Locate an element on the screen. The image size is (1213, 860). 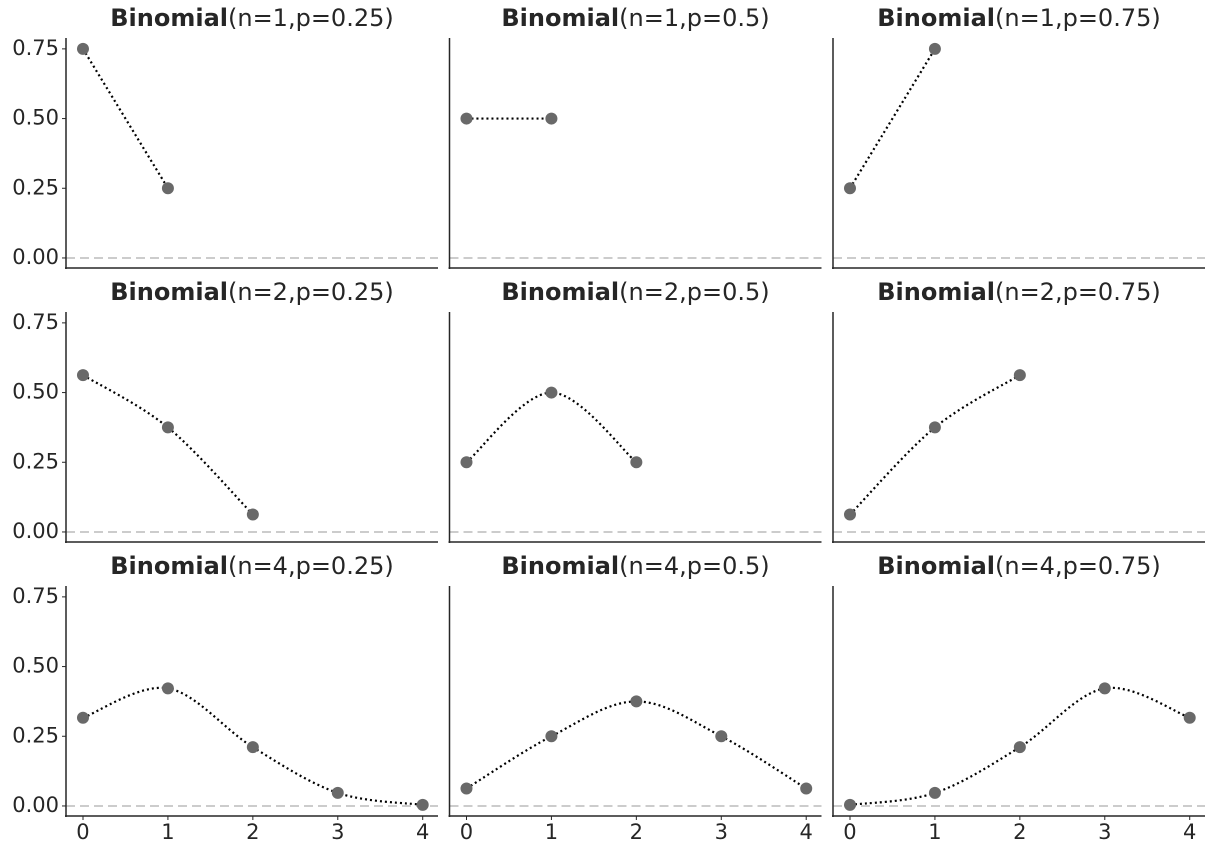
title-params: (n=1,p=0.75) is located at coordinates (1078, 18).